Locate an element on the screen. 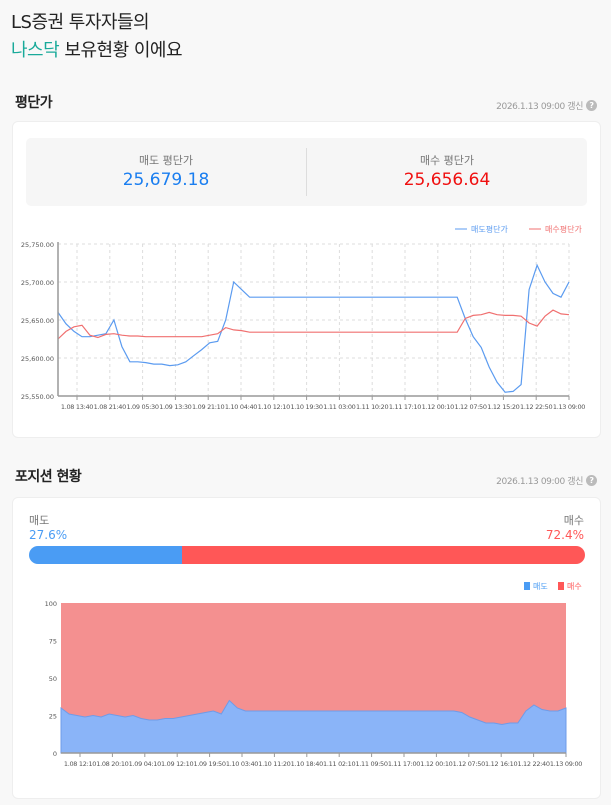 The image size is (611, 805). y-tick-label: 25,550.00 is located at coordinates (37, 397).